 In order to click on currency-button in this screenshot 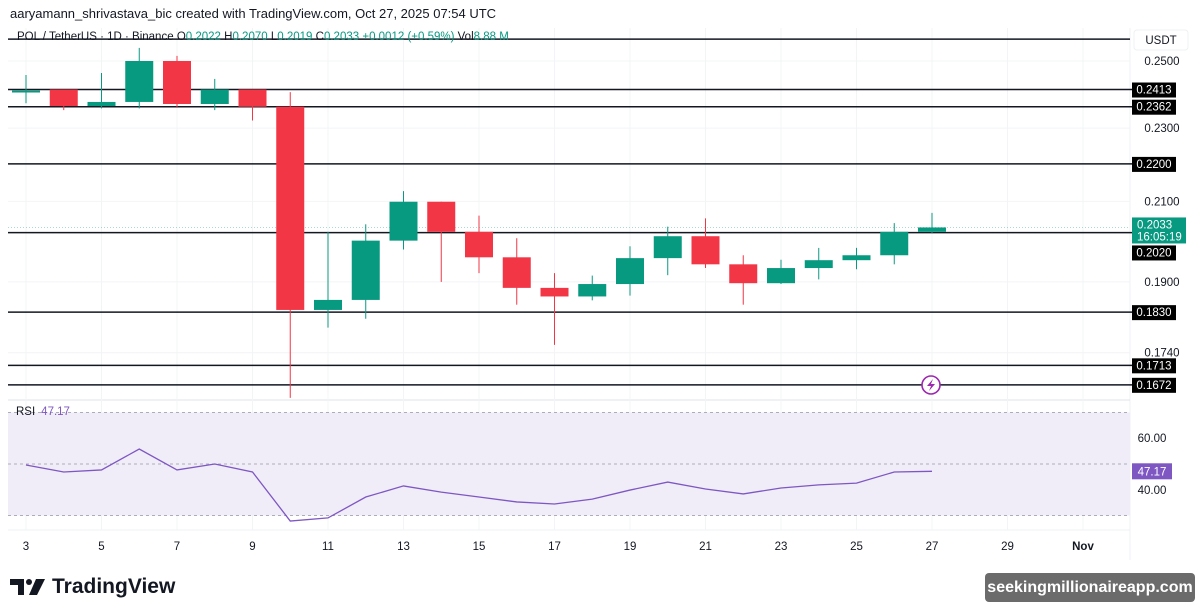, I will do `click(1161, 40)`.